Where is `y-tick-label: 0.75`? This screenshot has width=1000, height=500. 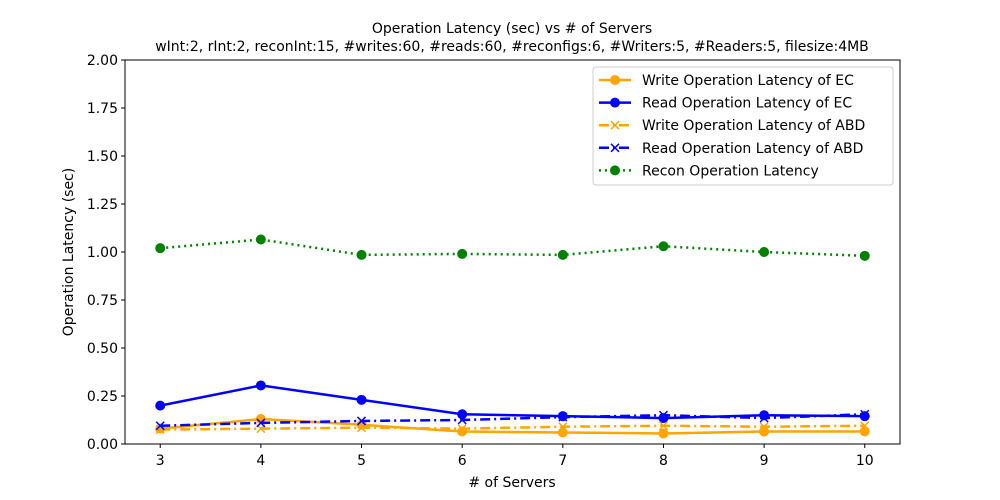 y-tick-label: 0.75 is located at coordinates (102, 301).